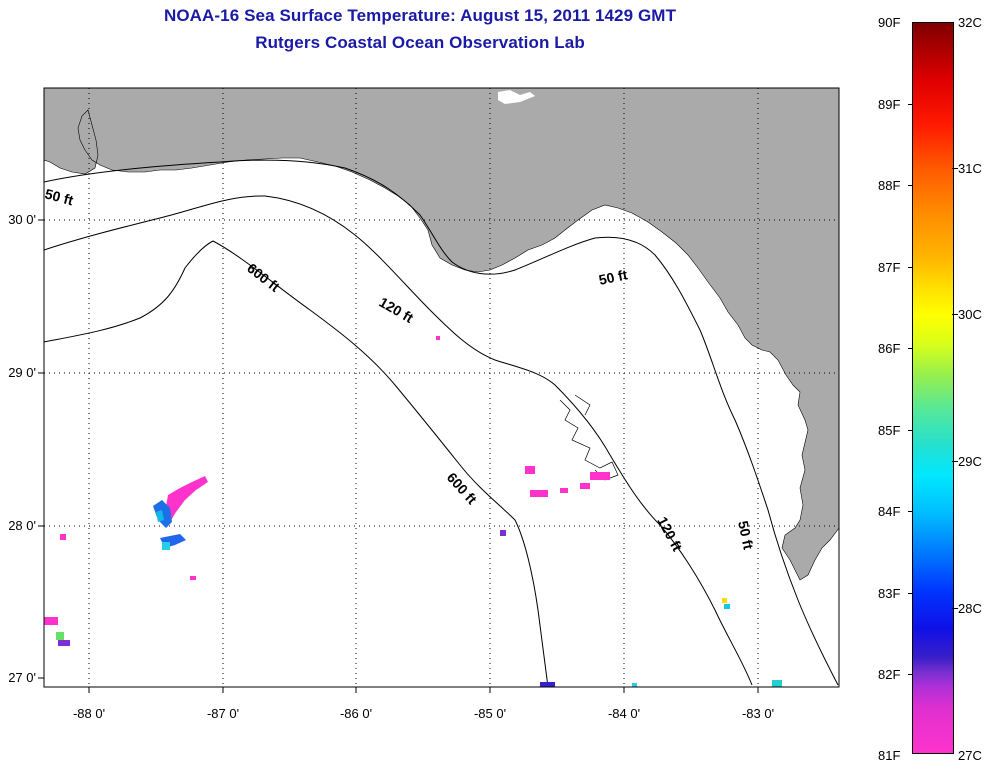  I want to click on reef-detail, so click(589, 437).